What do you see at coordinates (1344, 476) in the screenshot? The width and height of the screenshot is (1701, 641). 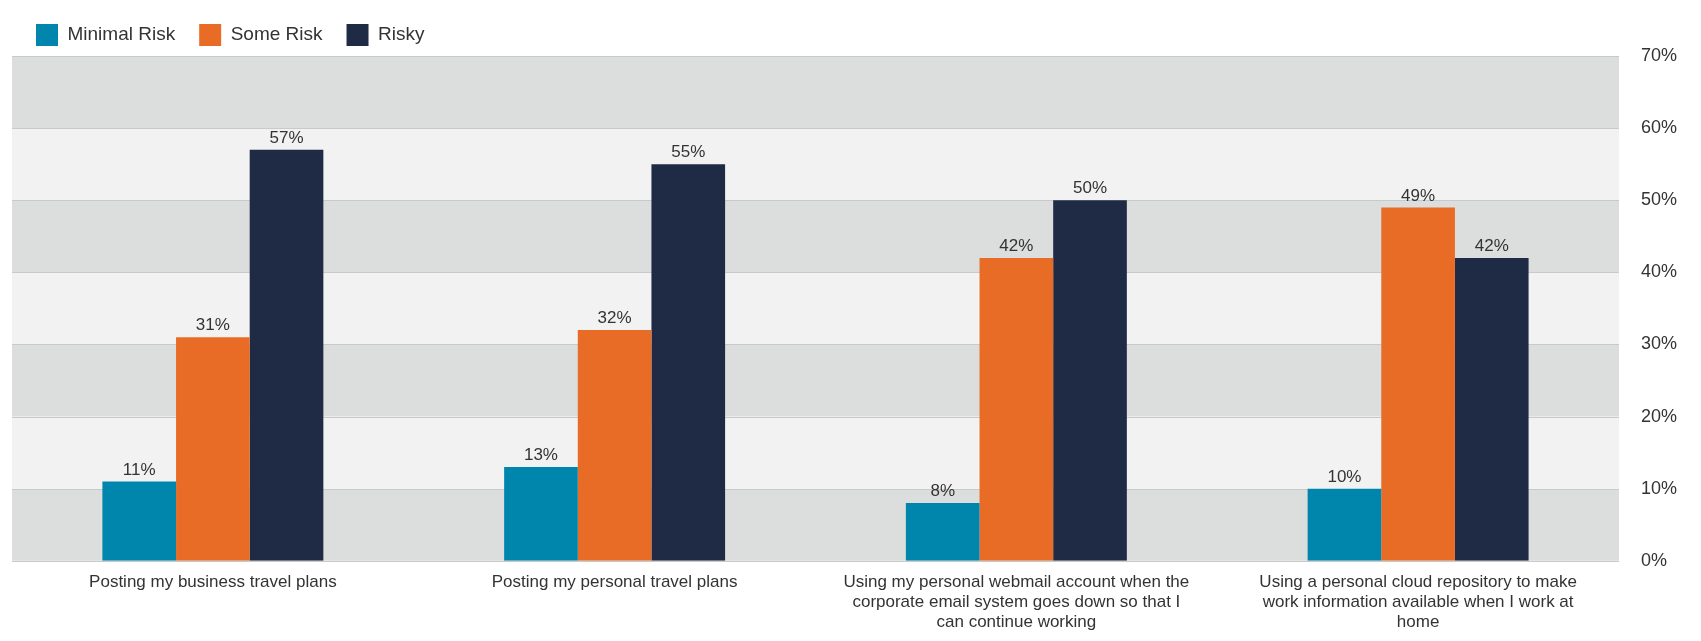 I see `data-label: 10%` at bounding box center [1344, 476].